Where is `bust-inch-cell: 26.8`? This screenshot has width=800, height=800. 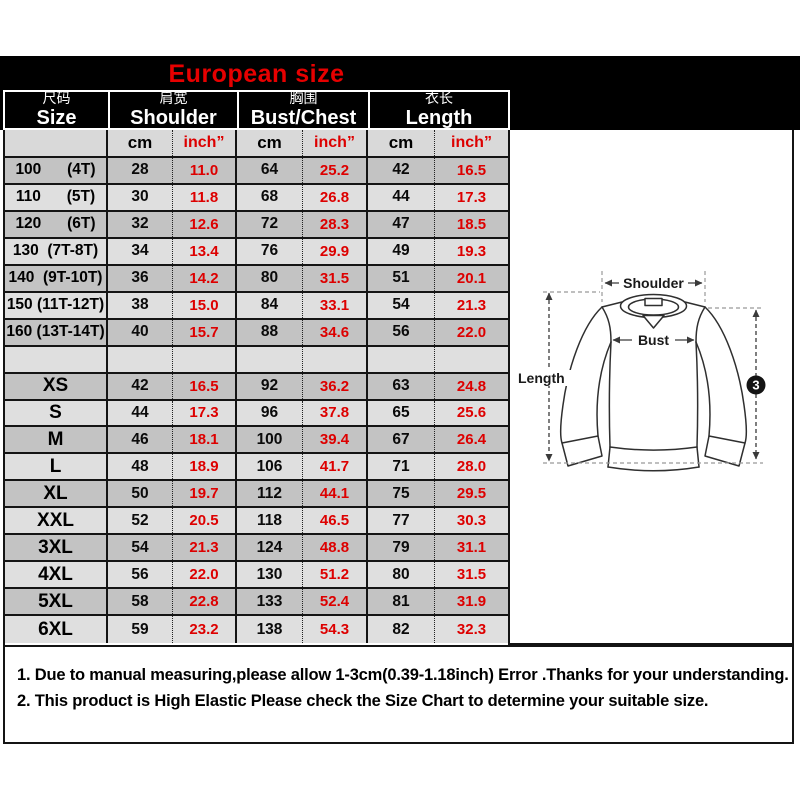 bust-inch-cell: 26.8 is located at coordinates (335, 197).